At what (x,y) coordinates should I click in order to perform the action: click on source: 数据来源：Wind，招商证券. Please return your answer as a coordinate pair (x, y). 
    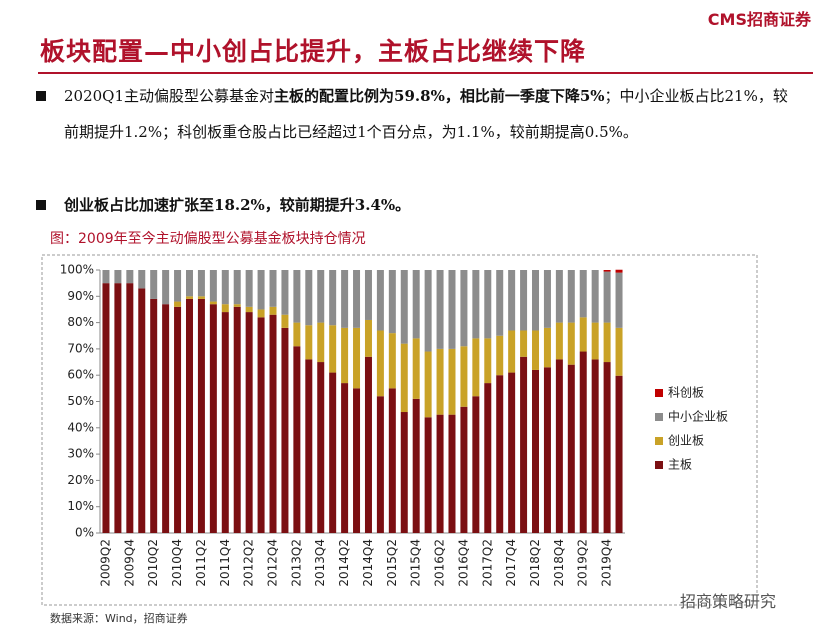
    Looking at the image, I should click on (119, 618).